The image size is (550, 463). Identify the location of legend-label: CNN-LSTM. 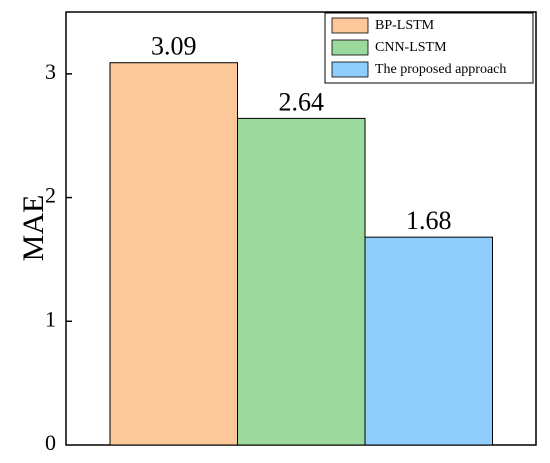
(411, 47).